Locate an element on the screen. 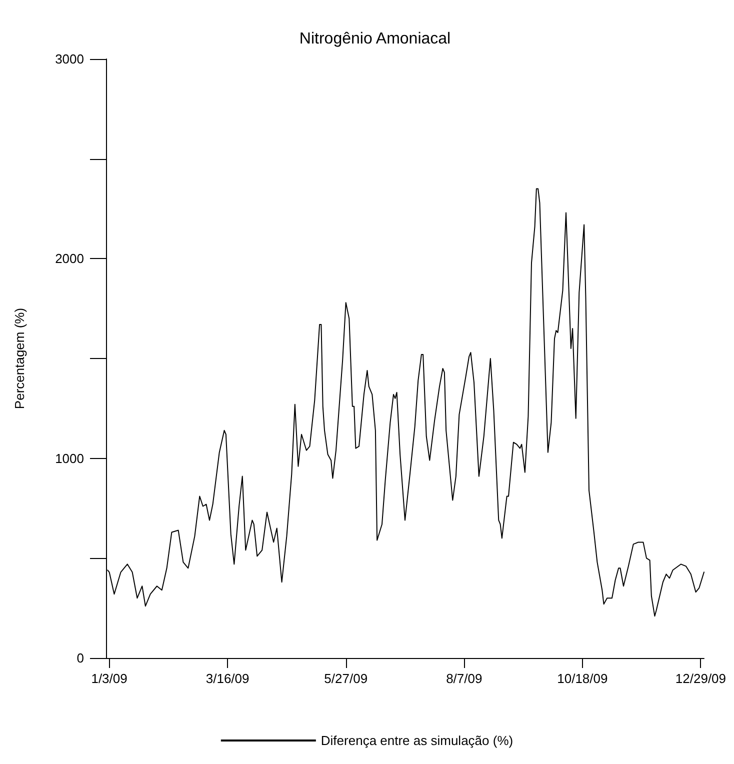  x-tick-label: 1/3/09 is located at coordinates (109, 678).